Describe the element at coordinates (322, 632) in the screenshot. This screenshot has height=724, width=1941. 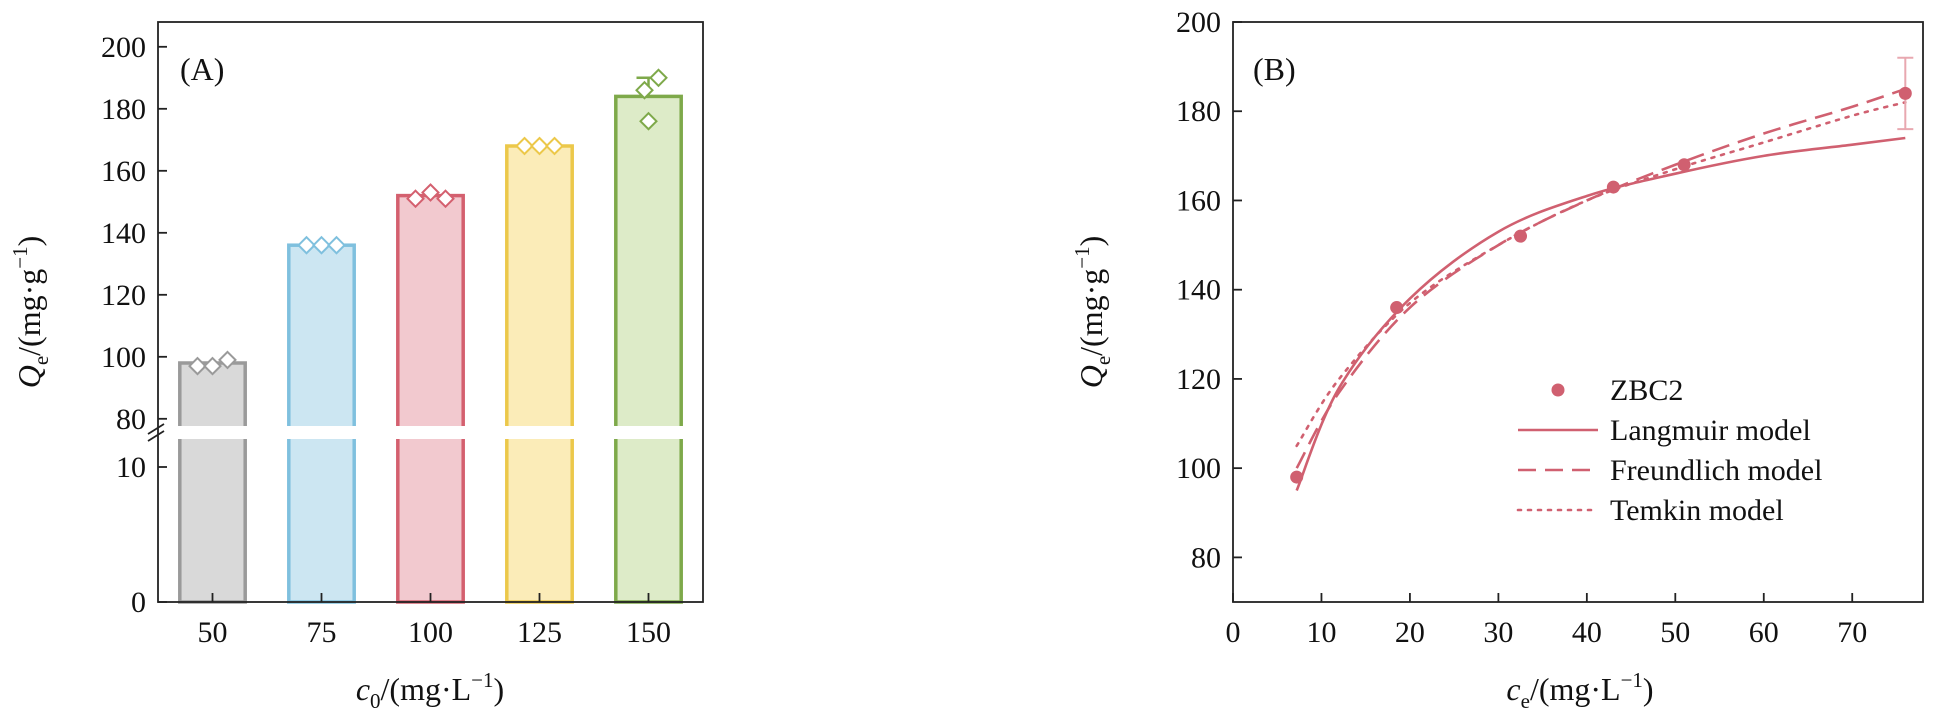
I see `x-tick-label: 75` at that location.